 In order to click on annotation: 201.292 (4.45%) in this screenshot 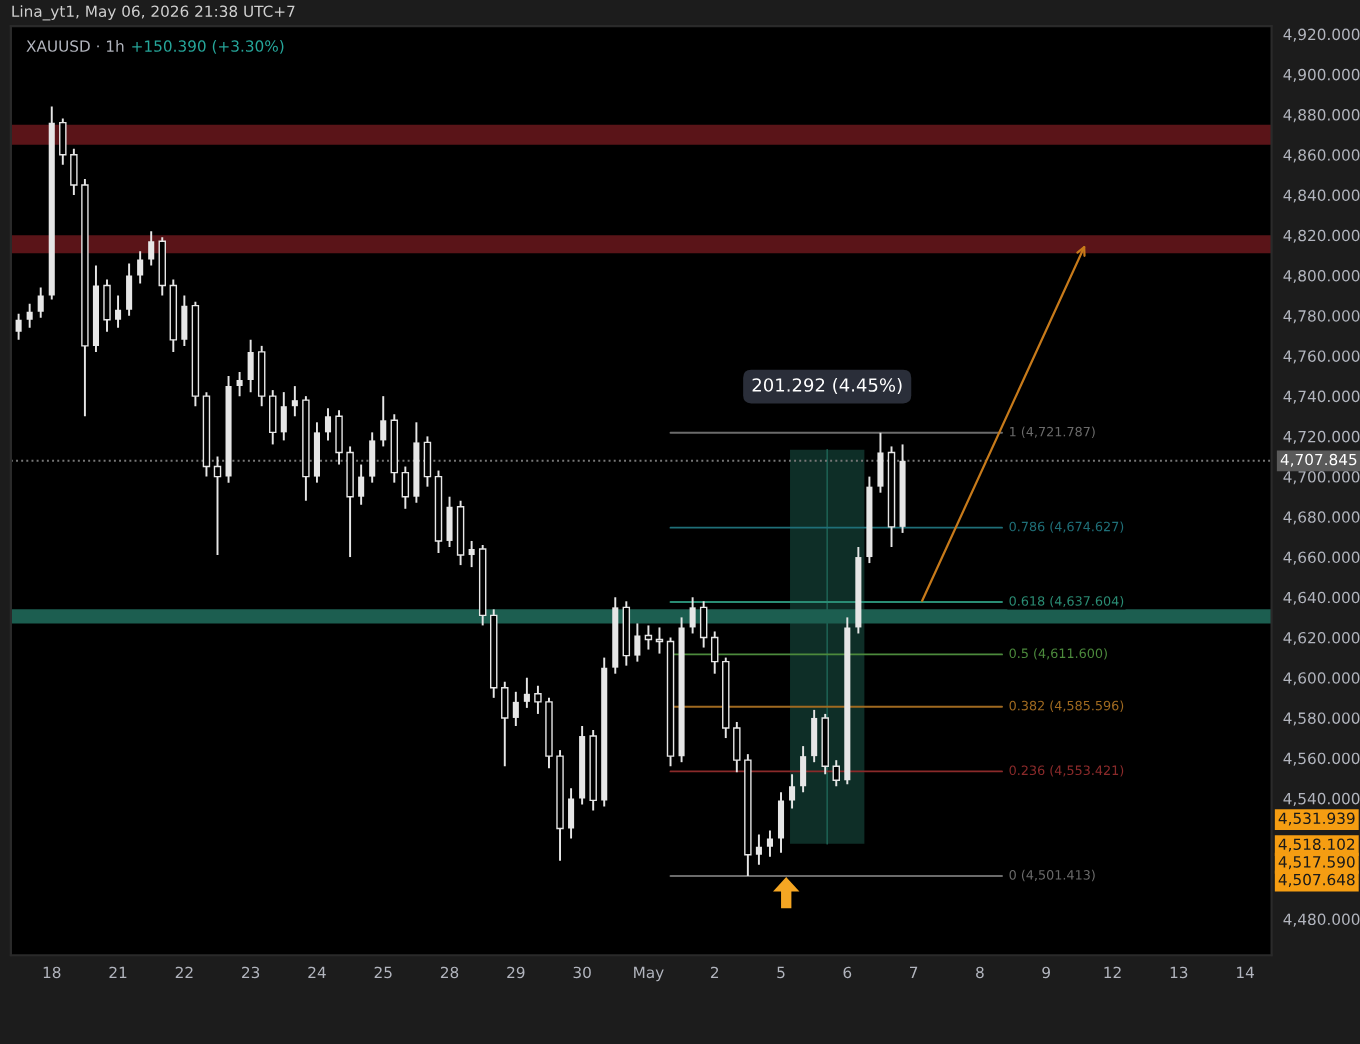, I will do `click(827, 385)`.